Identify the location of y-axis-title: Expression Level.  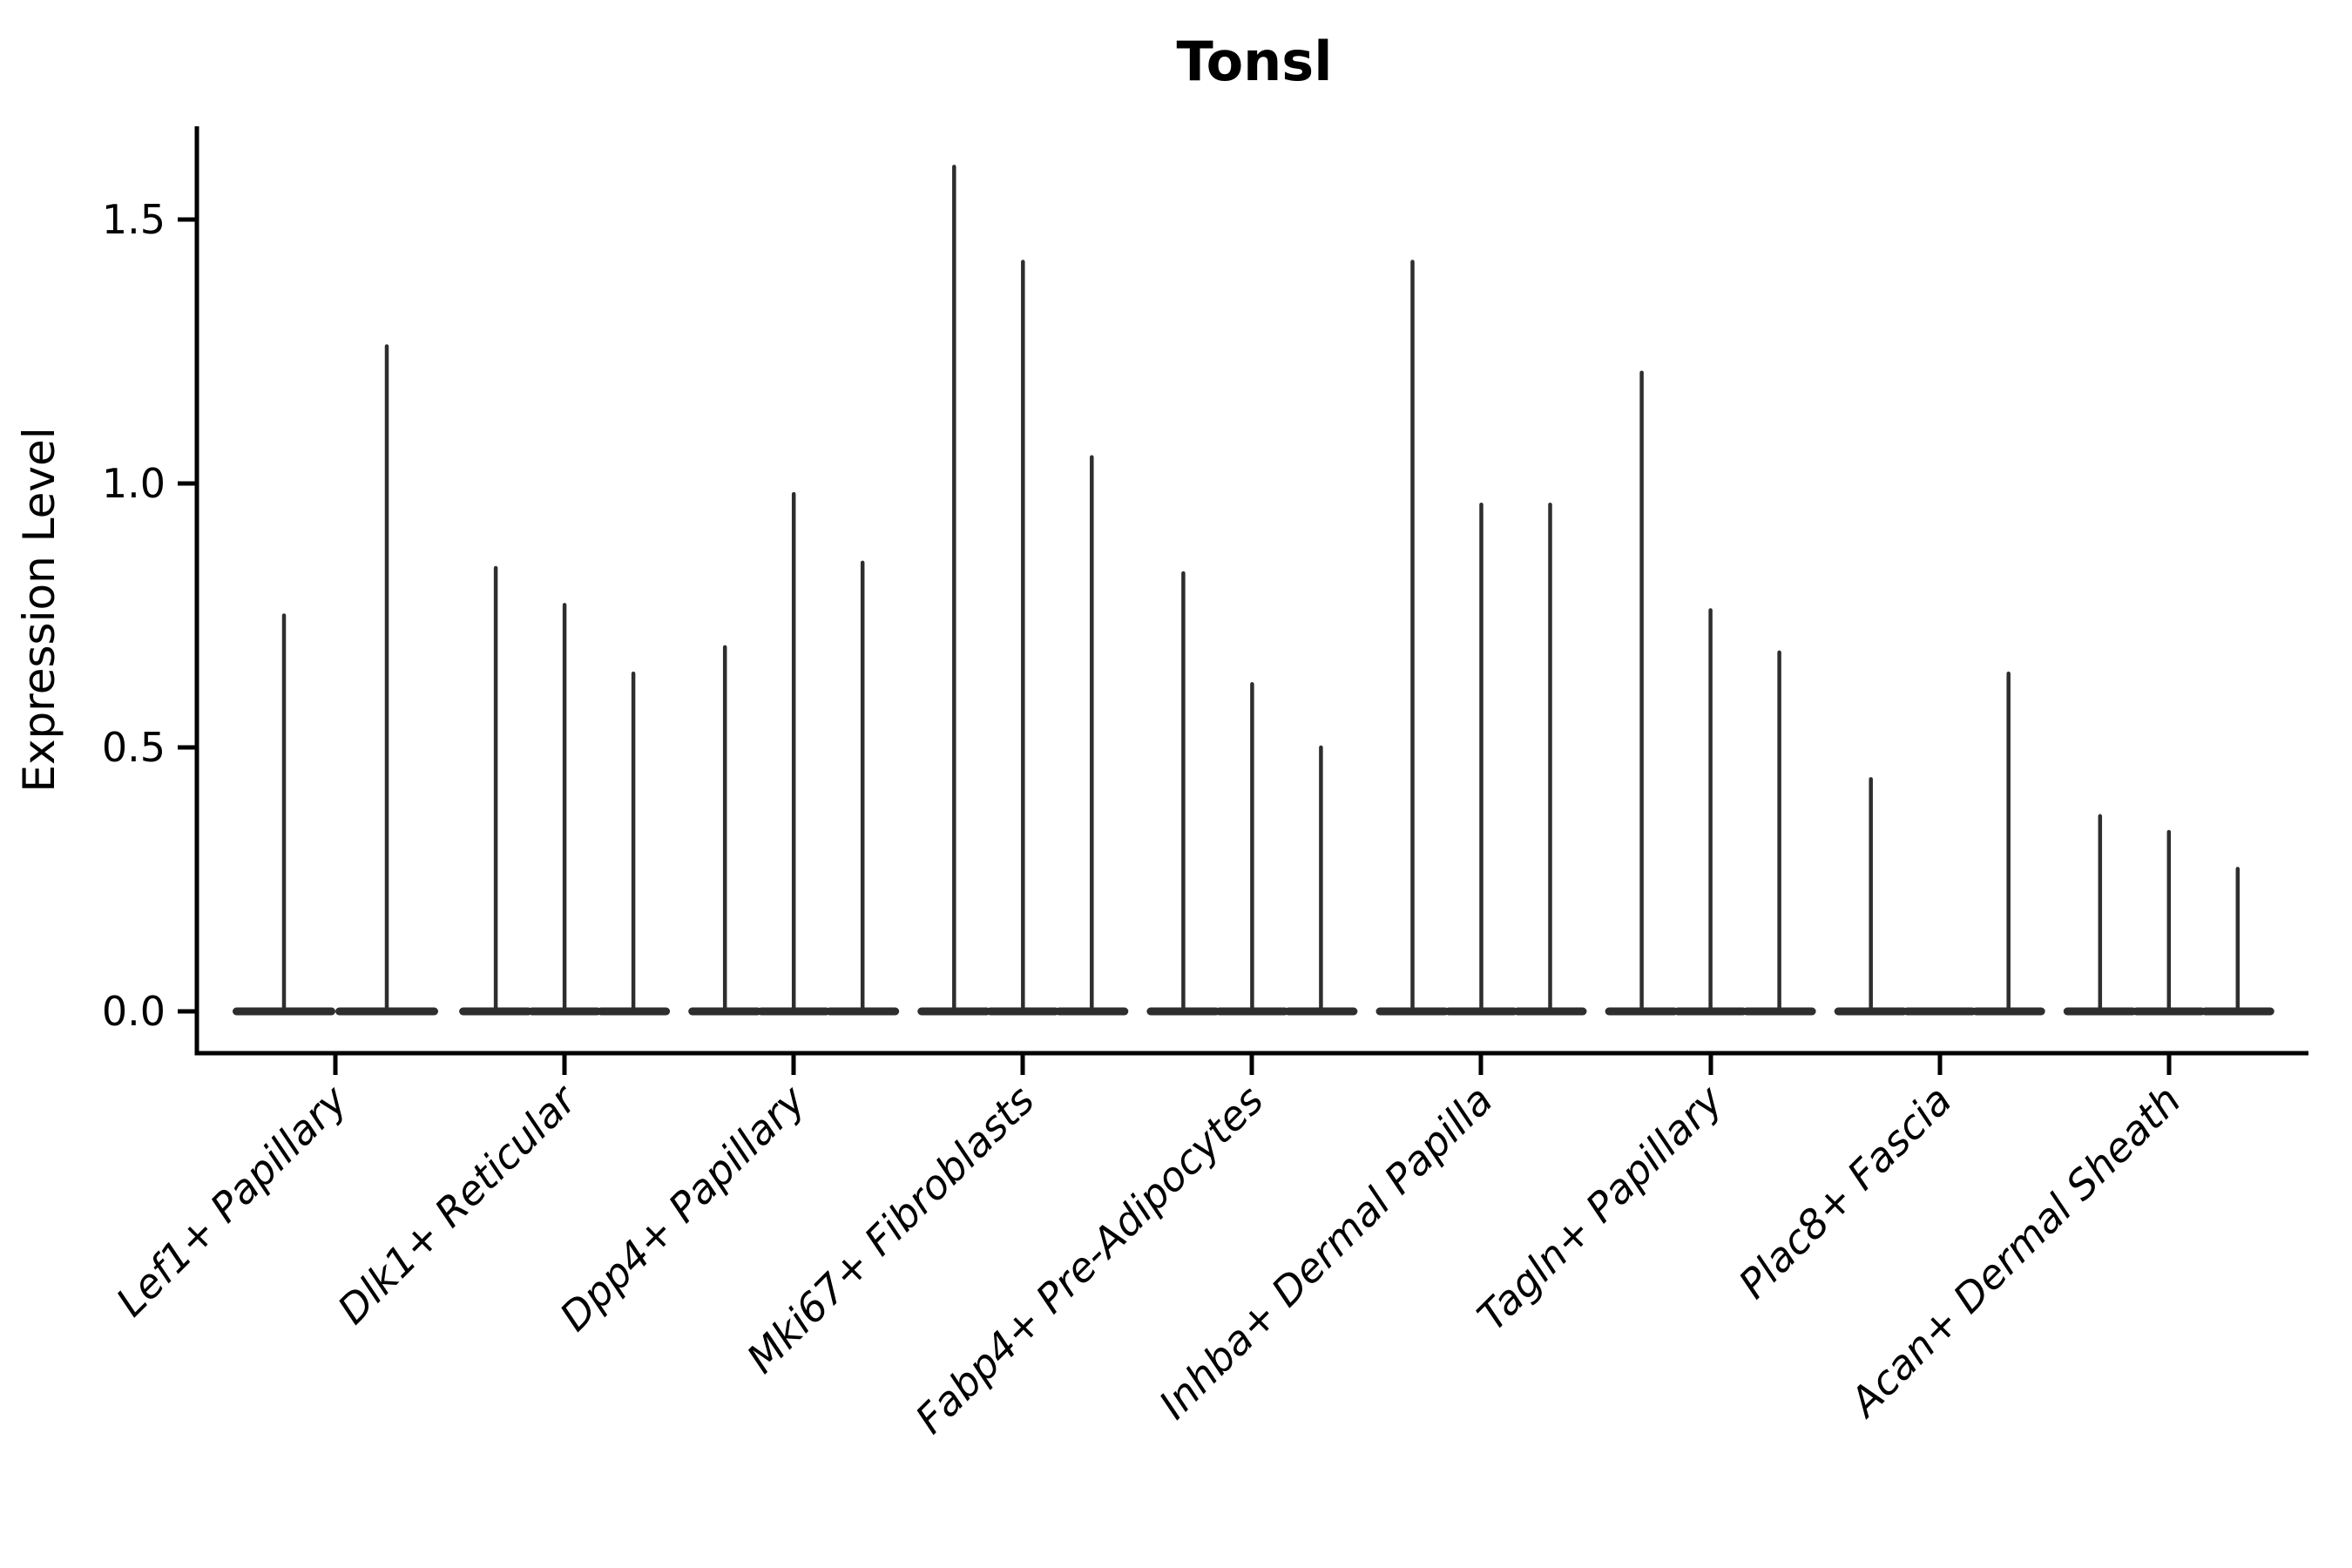
(39, 609).